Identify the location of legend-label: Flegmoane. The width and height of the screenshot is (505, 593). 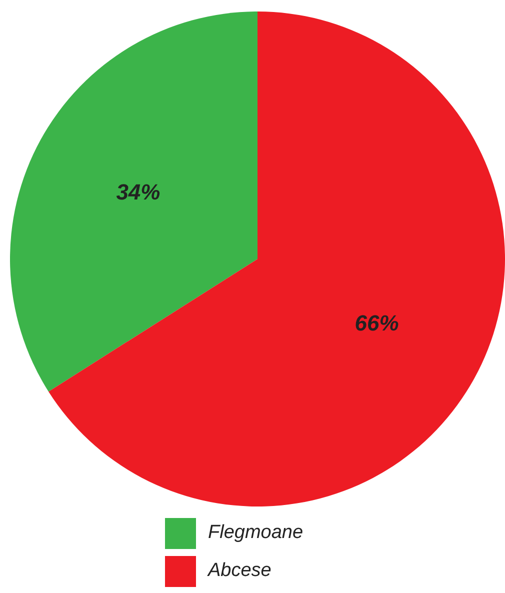
(256, 533).